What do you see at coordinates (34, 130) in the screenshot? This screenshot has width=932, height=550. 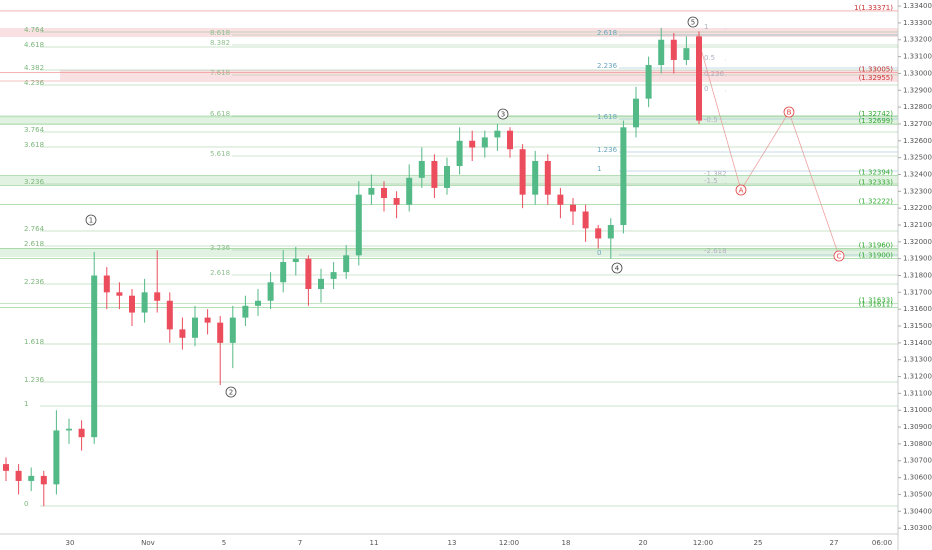 I see `fib-label: 3.764` at bounding box center [34, 130].